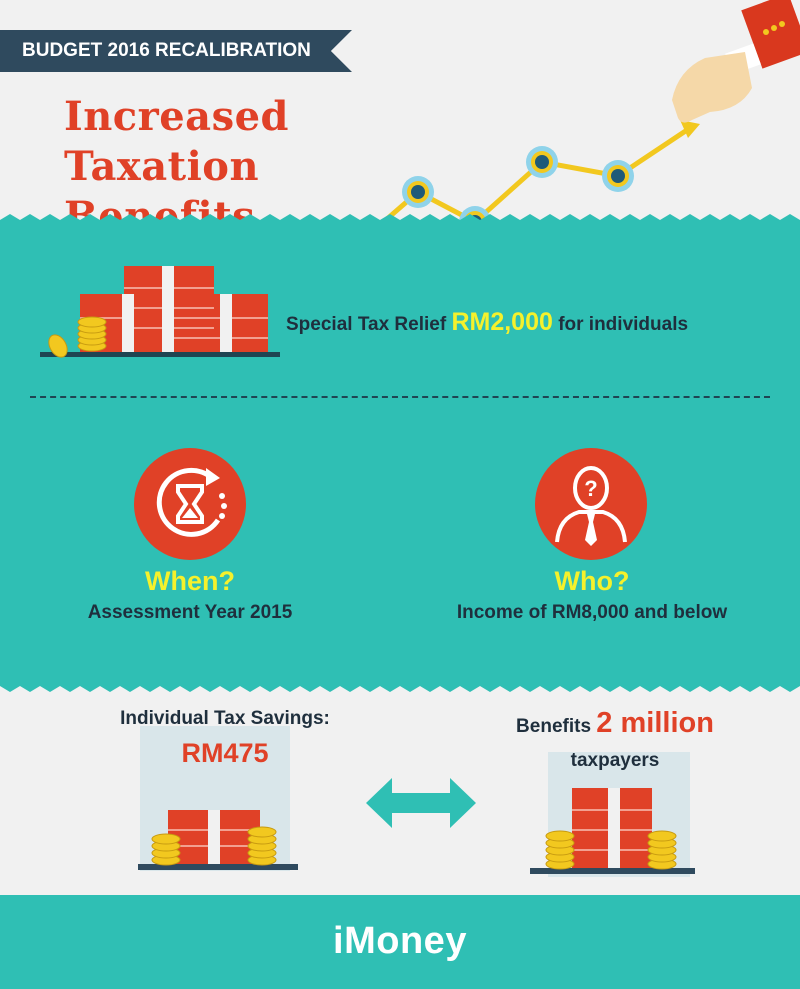 This screenshot has height=989, width=800. Describe the element at coordinates (592, 612) in the screenshot. I see `who-detail: Income of RM8,000 and below` at that location.